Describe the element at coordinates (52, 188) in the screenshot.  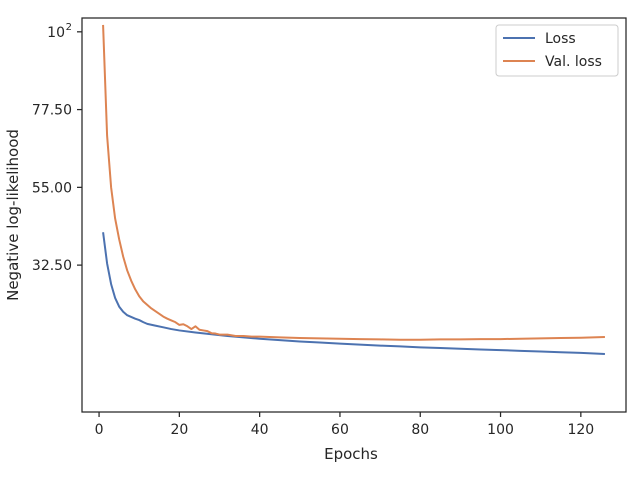
I see `y-tick-label: 55.00` at that location.